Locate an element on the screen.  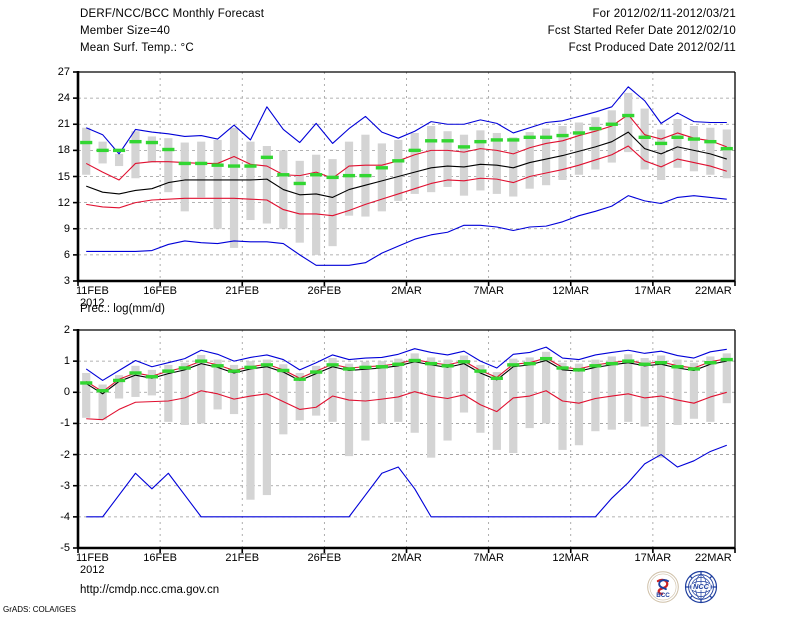
y-tick-label: -2 is located at coordinates (65, 454).